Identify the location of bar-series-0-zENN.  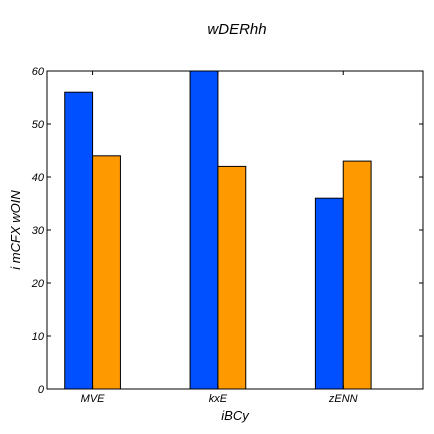
(329, 293).